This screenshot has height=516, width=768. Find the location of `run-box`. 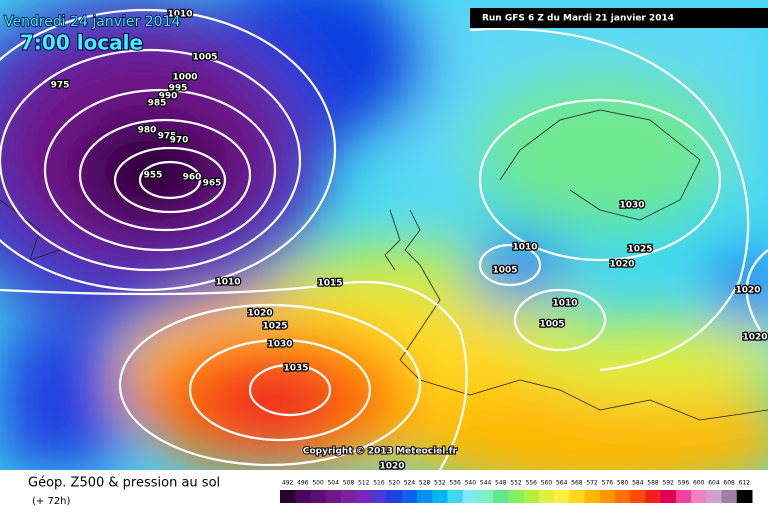

run-box is located at coordinates (619, 18).